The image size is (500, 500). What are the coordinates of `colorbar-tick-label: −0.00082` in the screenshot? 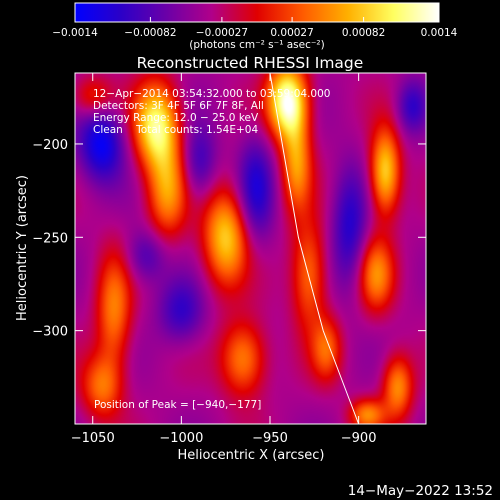 It's located at (150, 33).